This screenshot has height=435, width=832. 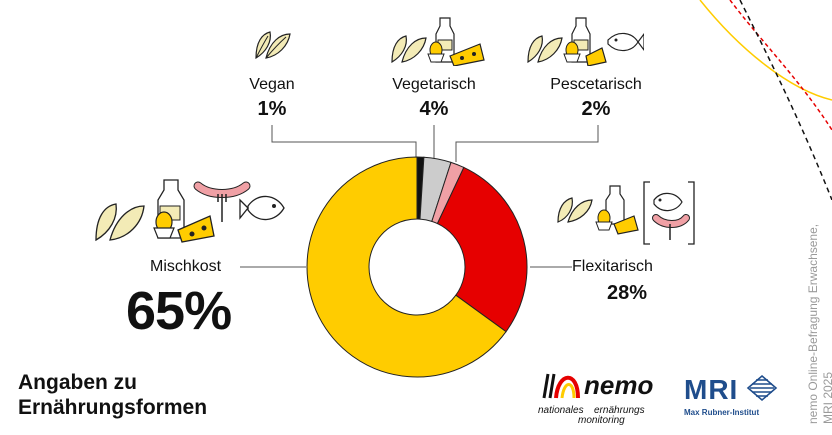 I want to click on mri-emblem-icon, so click(x=762, y=388).